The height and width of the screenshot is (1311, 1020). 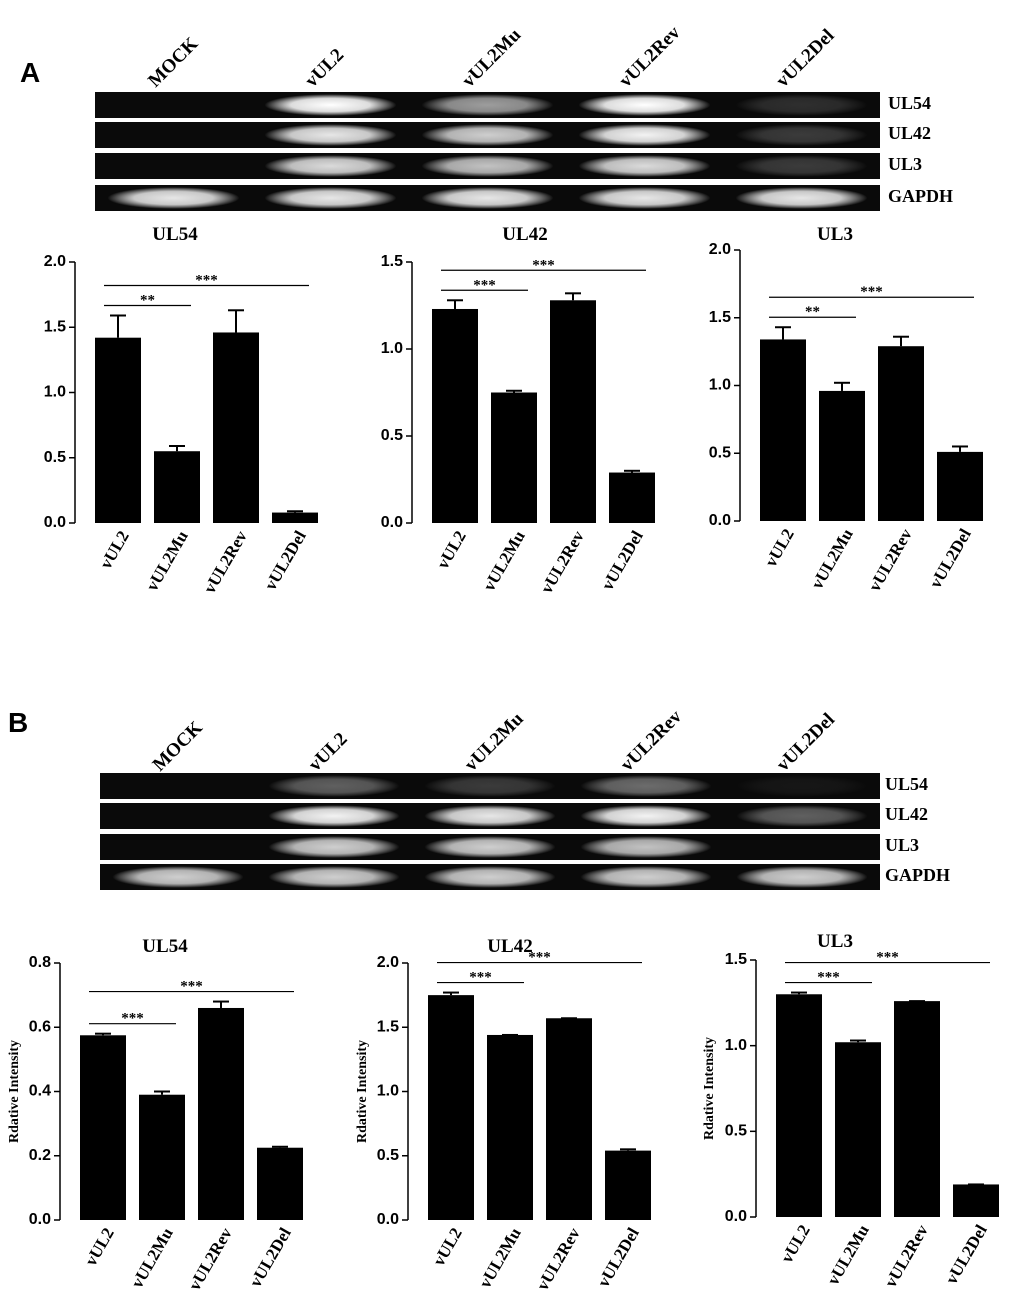 I want to click on lane-label: vUL2Rev, so click(x=652, y=741).